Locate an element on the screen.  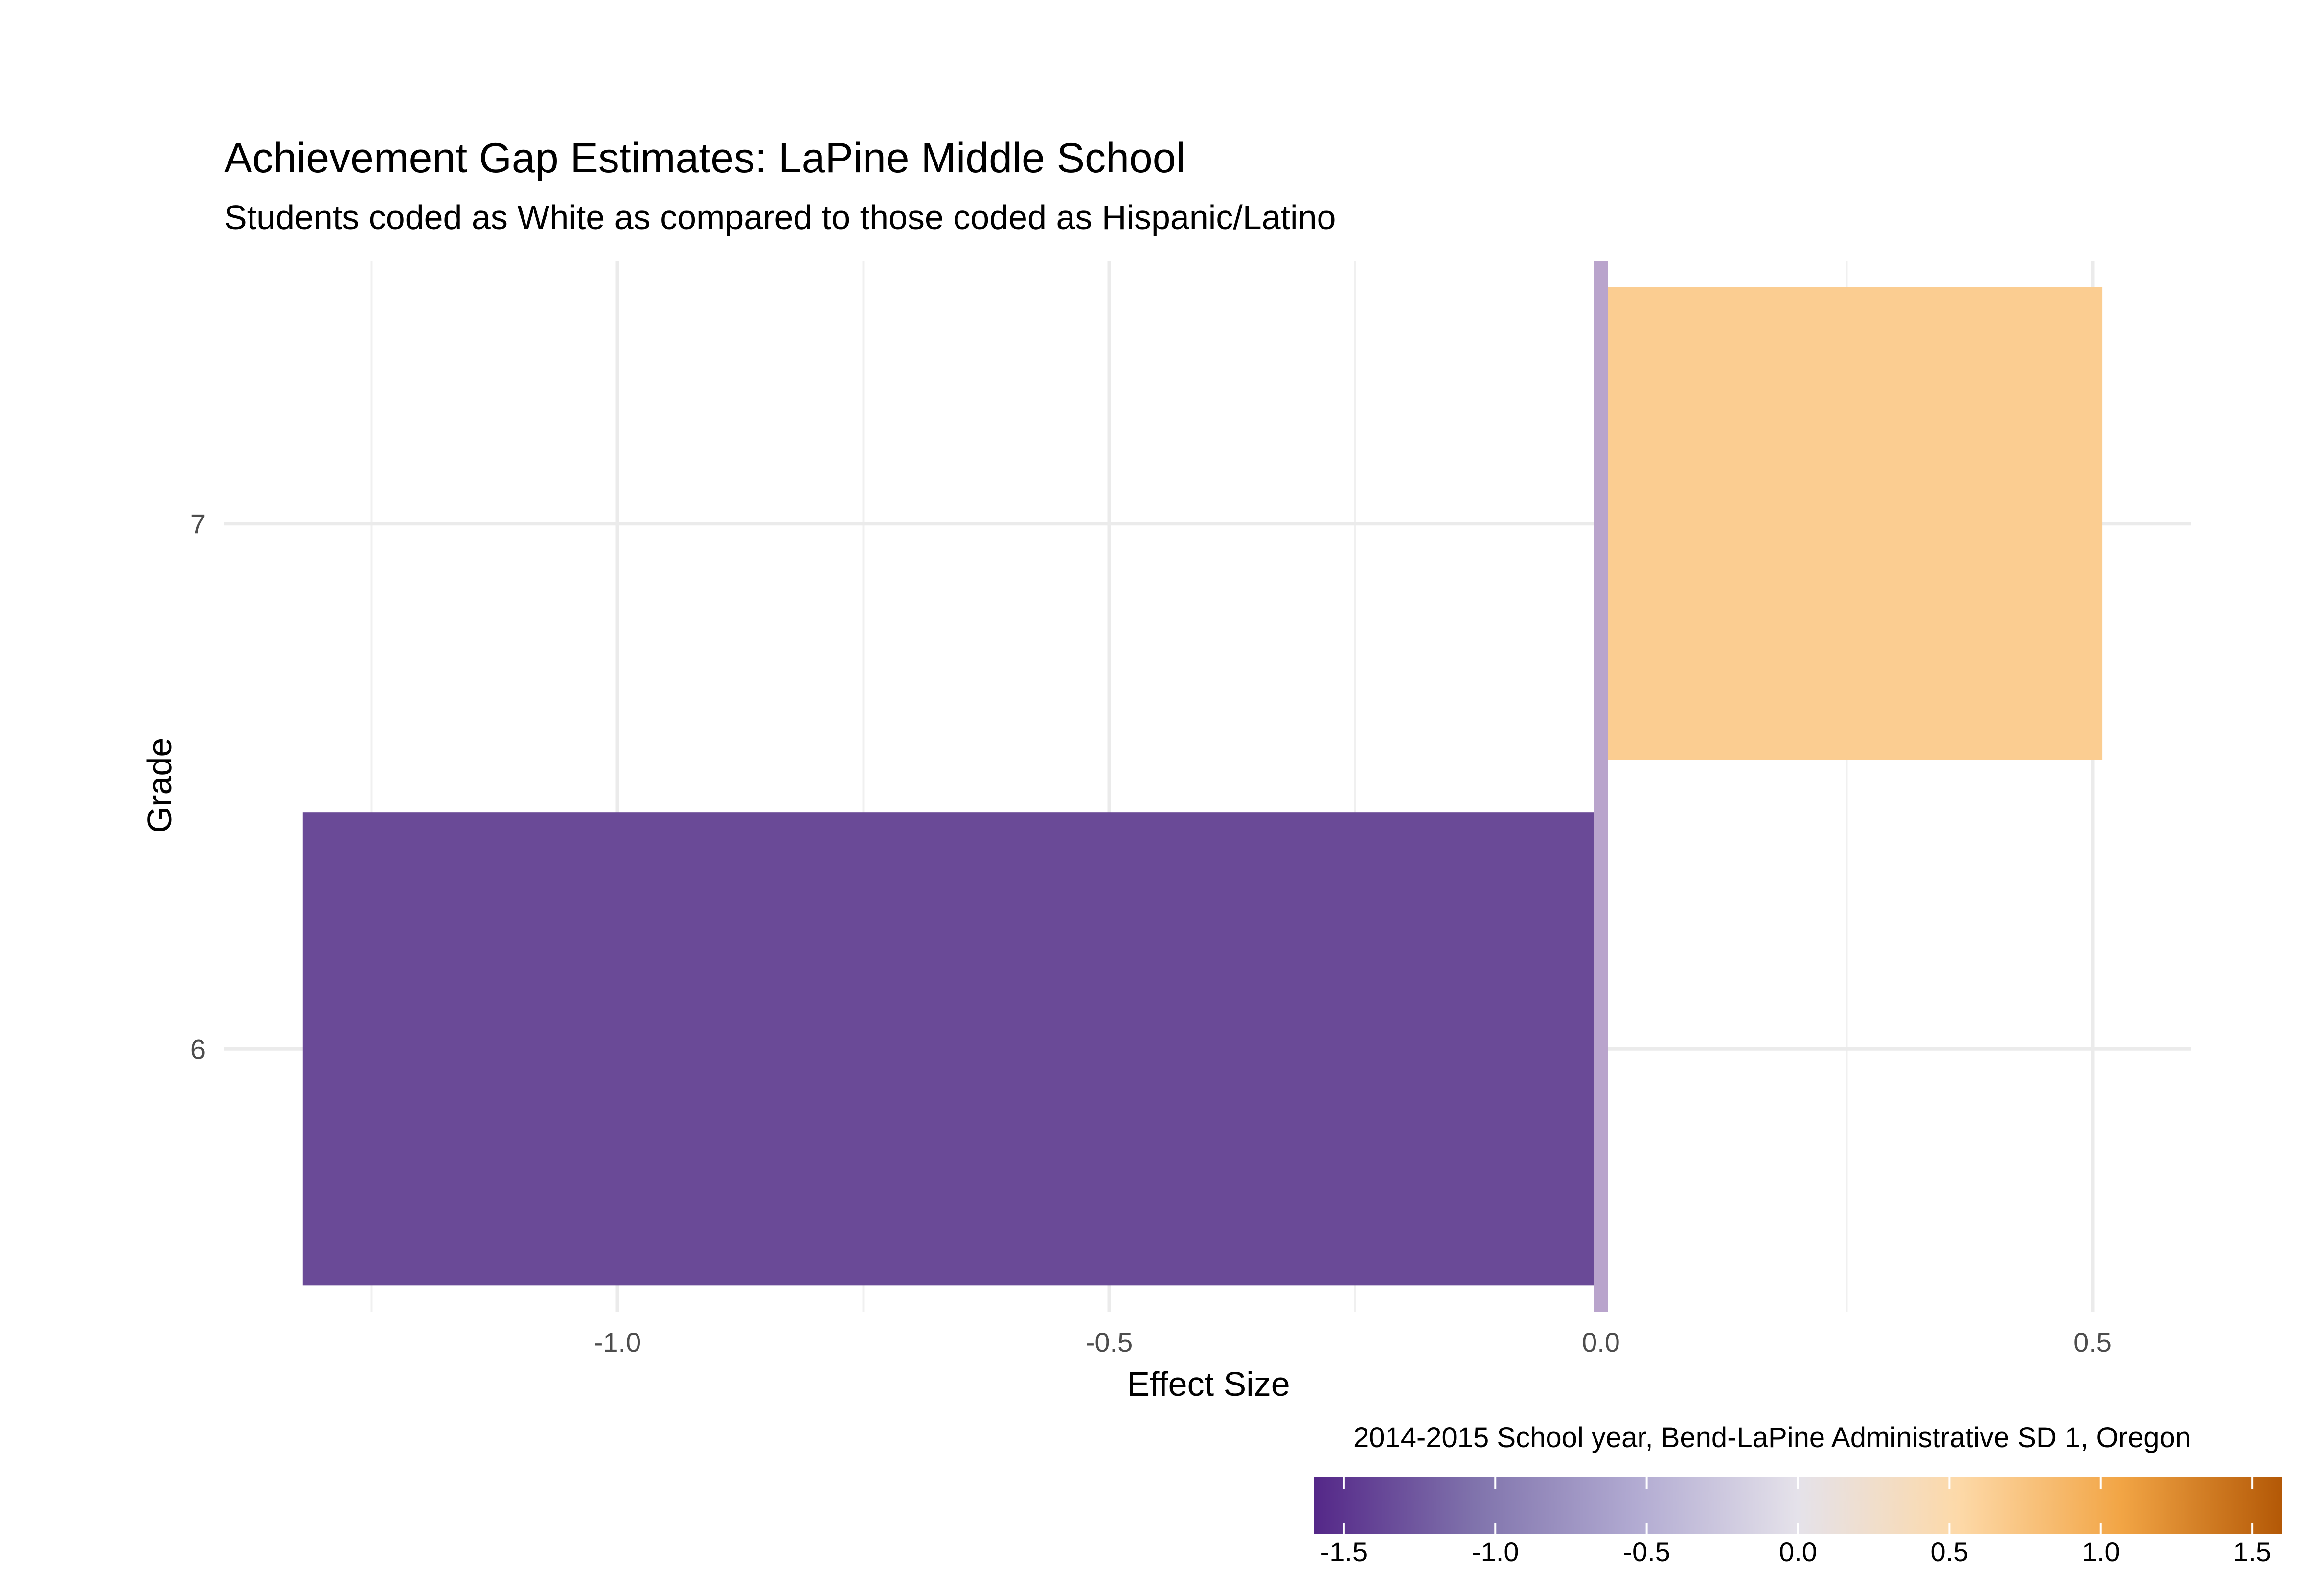
x-tick-label: -0.5 is located at coordinates (1109, 1342).